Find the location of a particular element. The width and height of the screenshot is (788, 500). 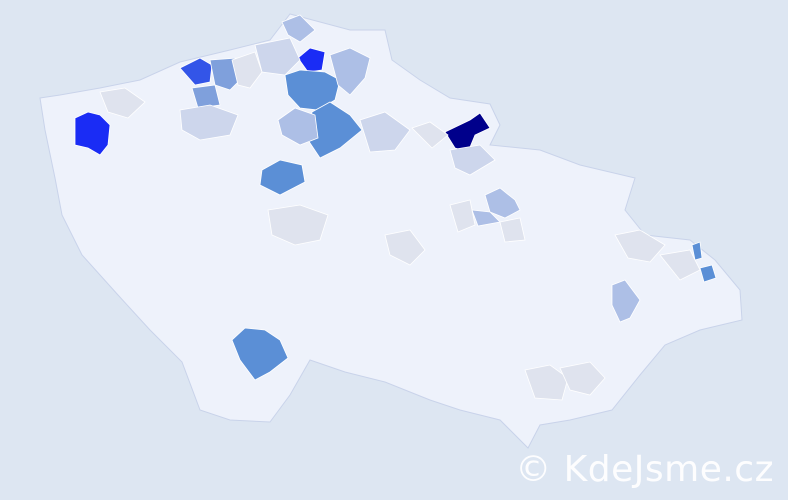

watermark: © KdeJsme.cz is located at coordinates (644, 469).